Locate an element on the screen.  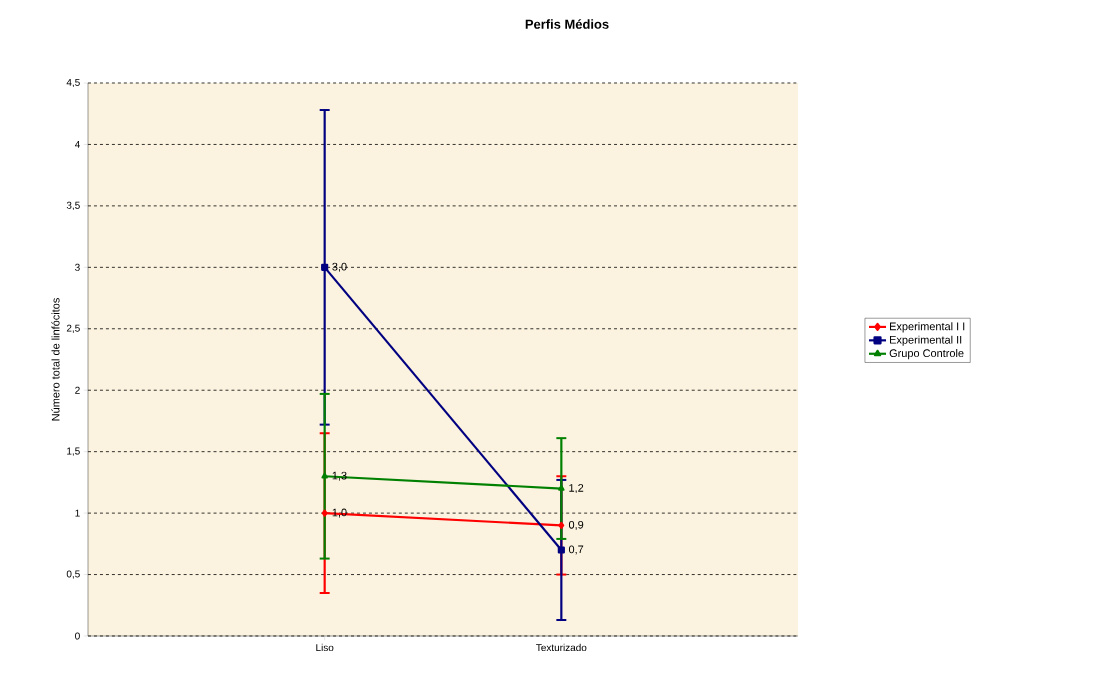
y-tick-label: 3 is located at coordinates (77, 267).